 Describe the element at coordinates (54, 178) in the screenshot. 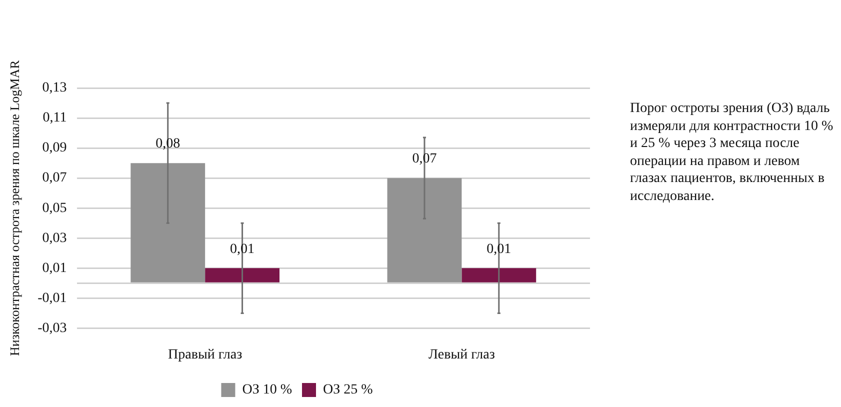

I see `y-tick-label: 0,07` at that location.